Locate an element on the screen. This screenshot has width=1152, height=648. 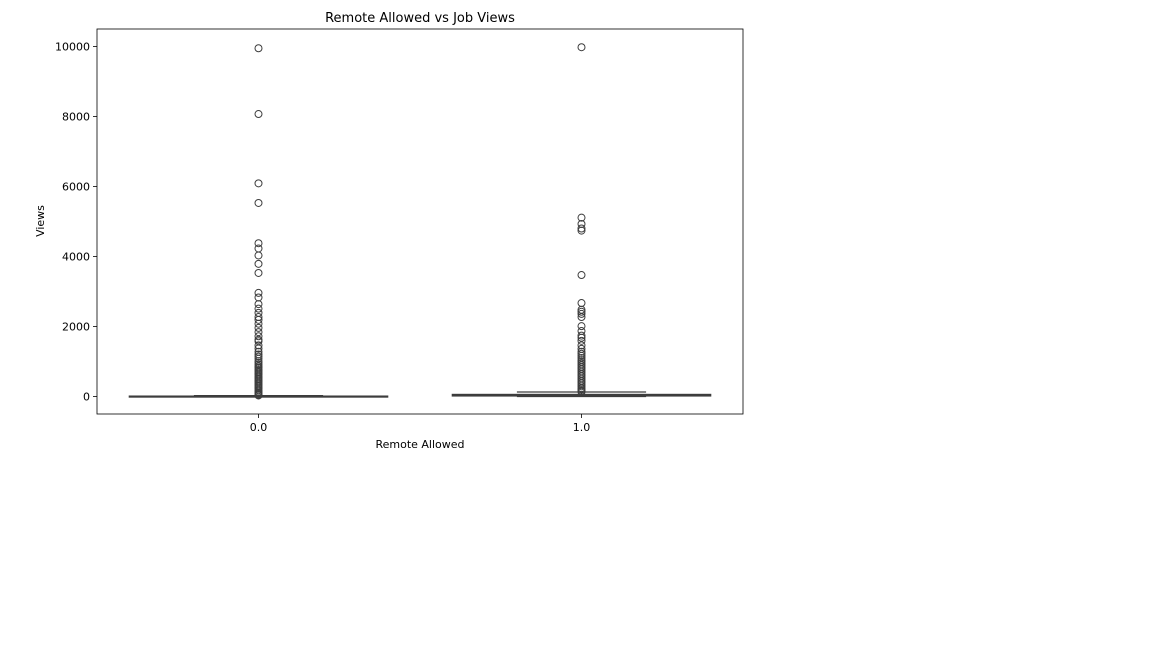
y-tick-label: 0 is located at coordinates (86, 397).